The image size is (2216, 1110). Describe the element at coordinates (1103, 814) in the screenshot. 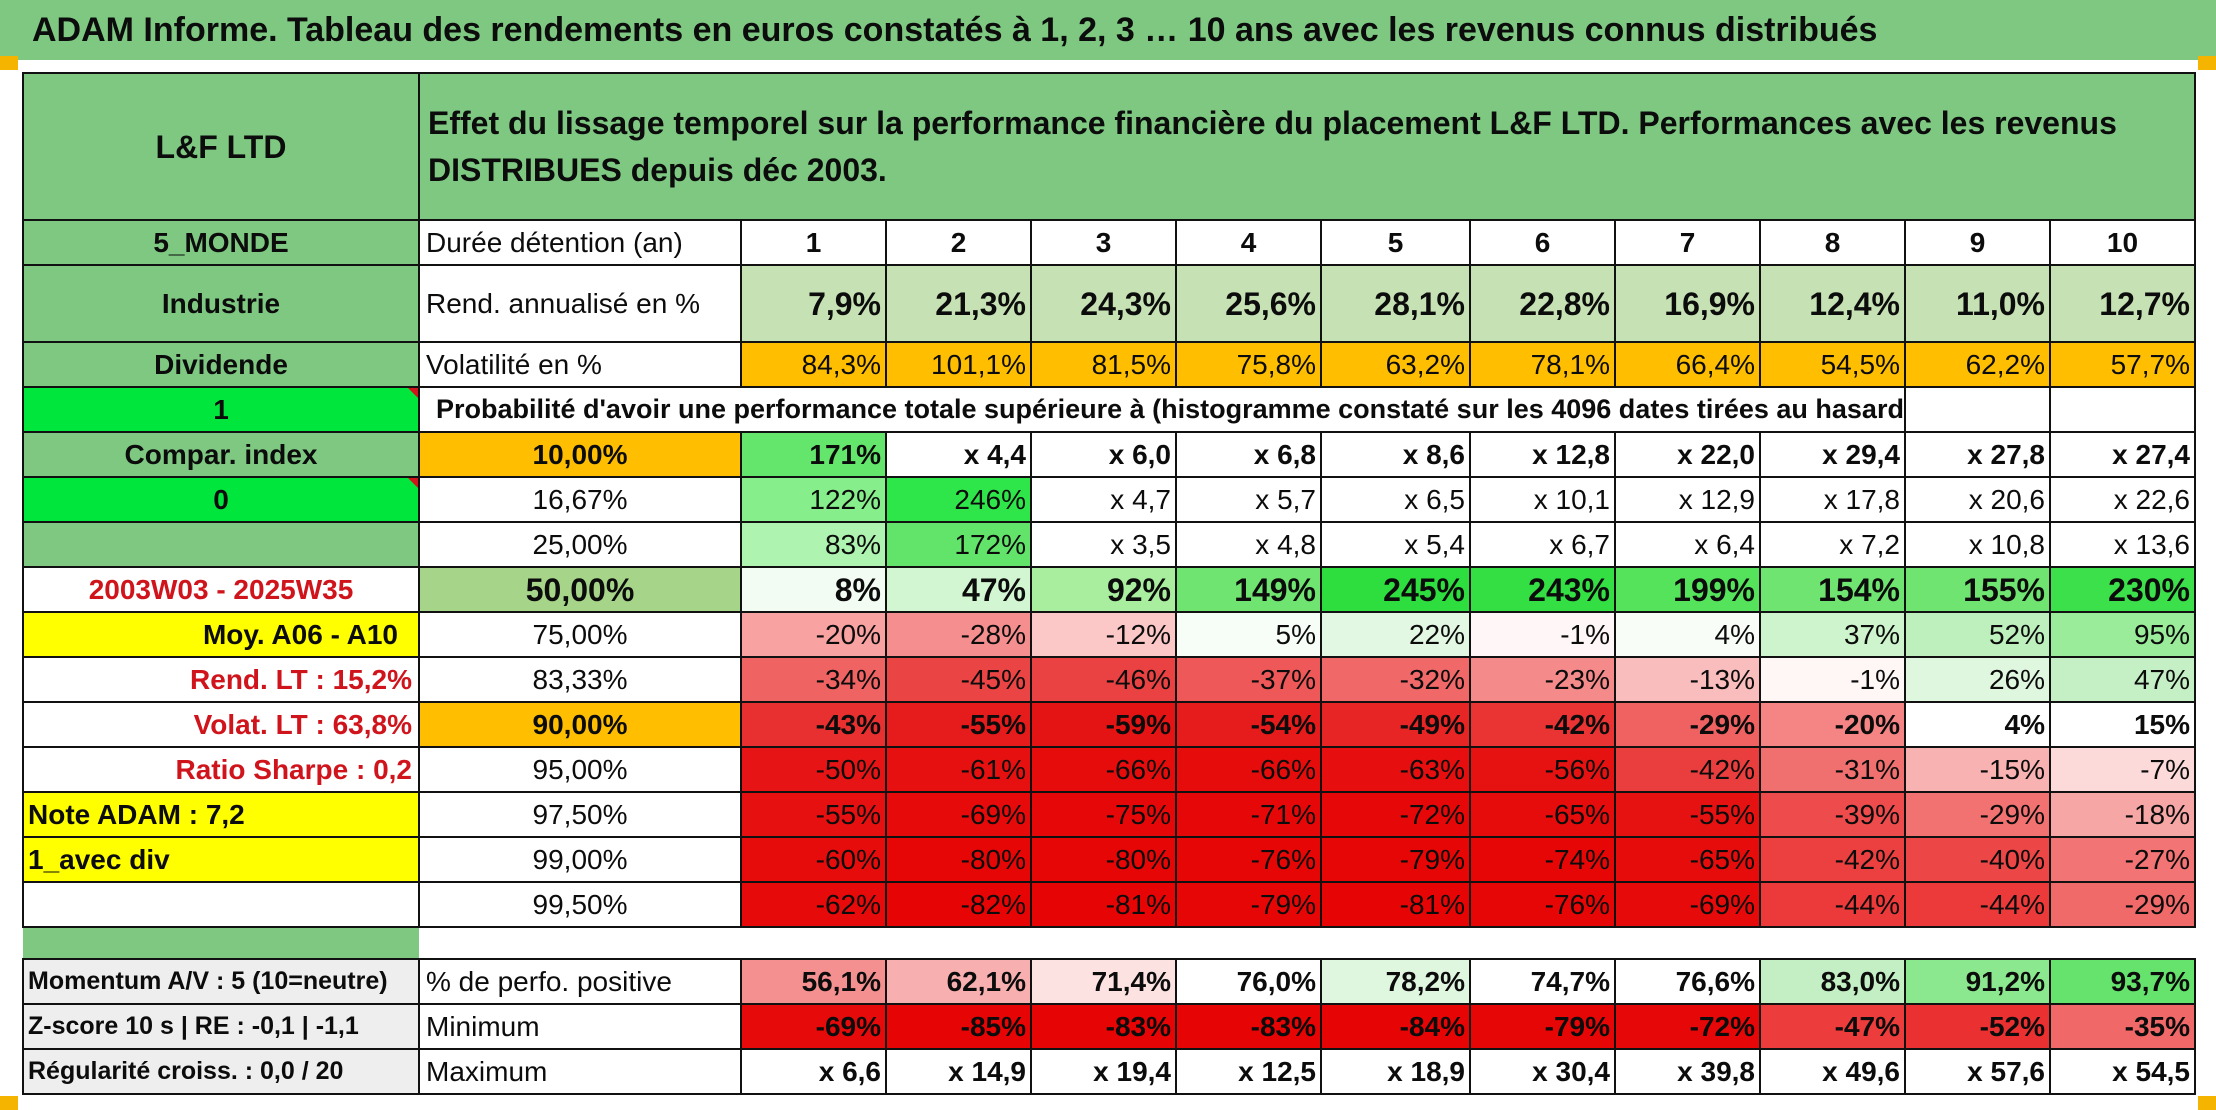

I see `quantile-cell: -75%` at that location.